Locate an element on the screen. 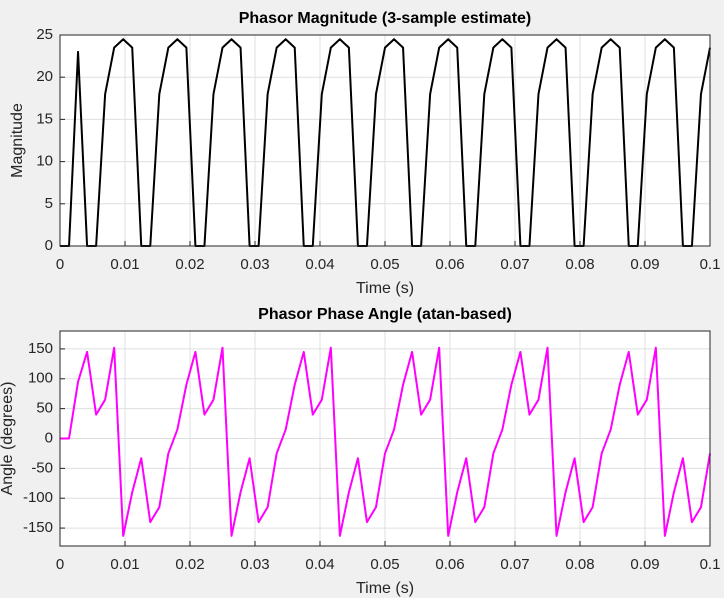 Image resolution: width=724 pixels, height=598 pixels. y-tick-label: -50 is located at coordinates (42, 467).